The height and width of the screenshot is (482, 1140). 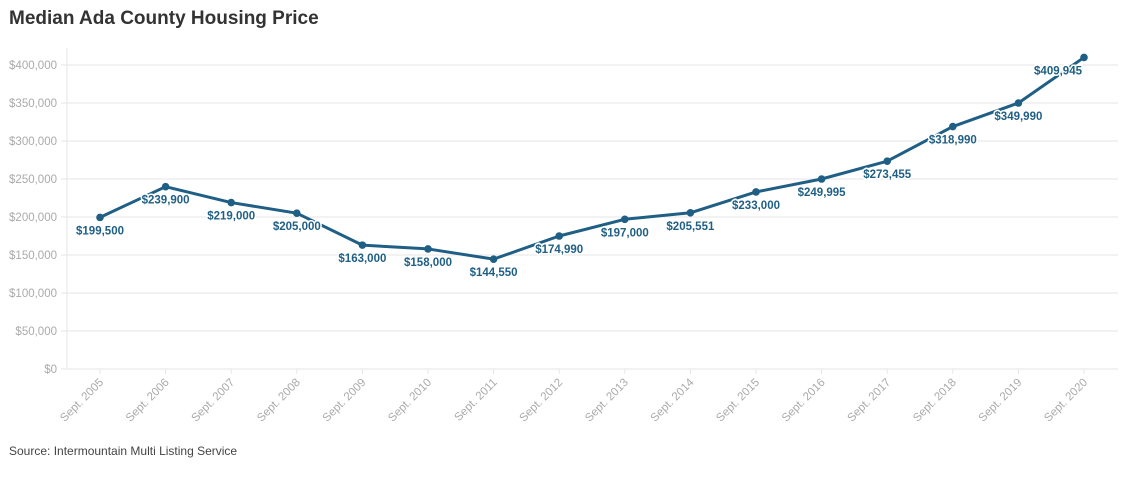 What do you see at coordinates (494, 273) in the screenshot?
I see `data-label: $144,550` at bounding box center [494, 273].